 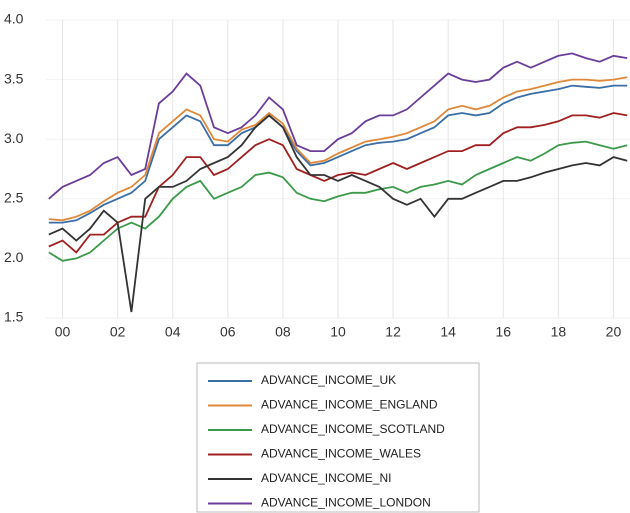 What do you see at coordinates (14, 138) in the screenshot?
I see `y-tick-label: 3.0` at bounding box center [14, 138].